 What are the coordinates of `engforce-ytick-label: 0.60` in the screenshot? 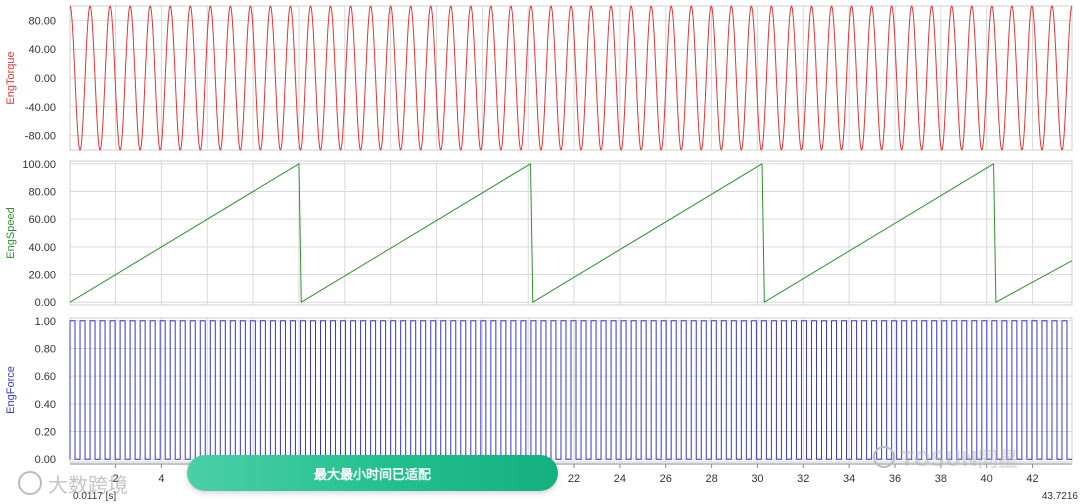 It's located at (45, 377).